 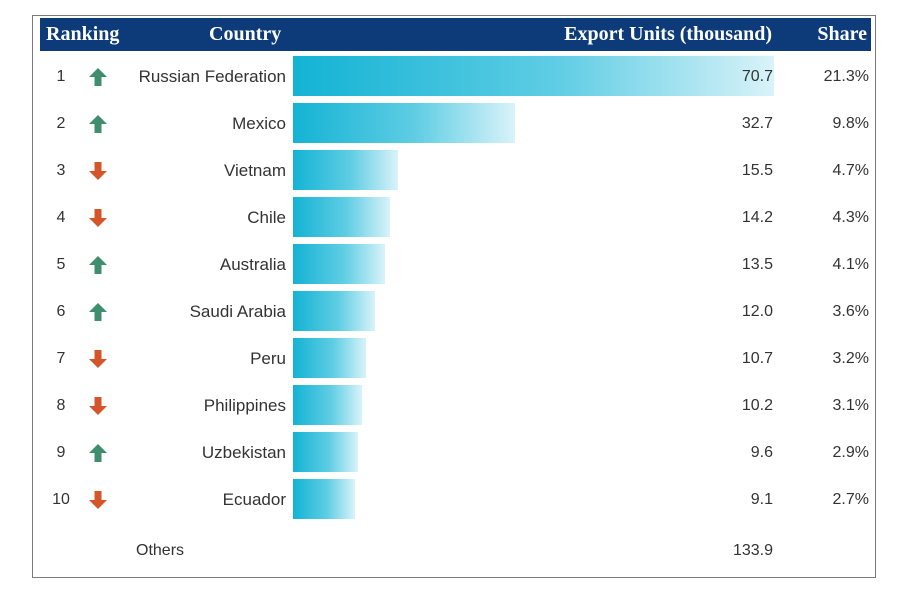 What do you see at coordinates (244, 405) in the screenshot?
I see `country-label: Philippines` at bounding box center [244, 405].